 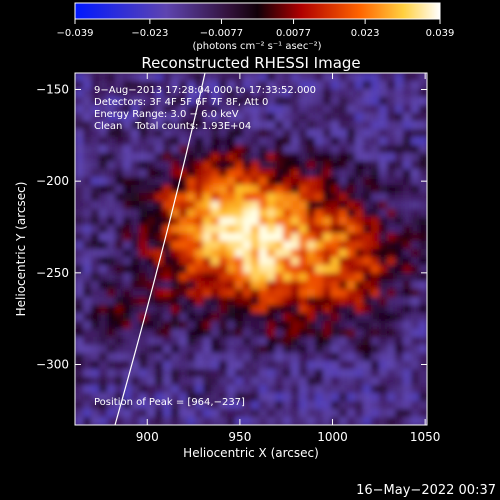 What do you see at coordinates (52, 90) in the screenshot?
I see `y-tick-label: −150` at bounding box center [52, 90].